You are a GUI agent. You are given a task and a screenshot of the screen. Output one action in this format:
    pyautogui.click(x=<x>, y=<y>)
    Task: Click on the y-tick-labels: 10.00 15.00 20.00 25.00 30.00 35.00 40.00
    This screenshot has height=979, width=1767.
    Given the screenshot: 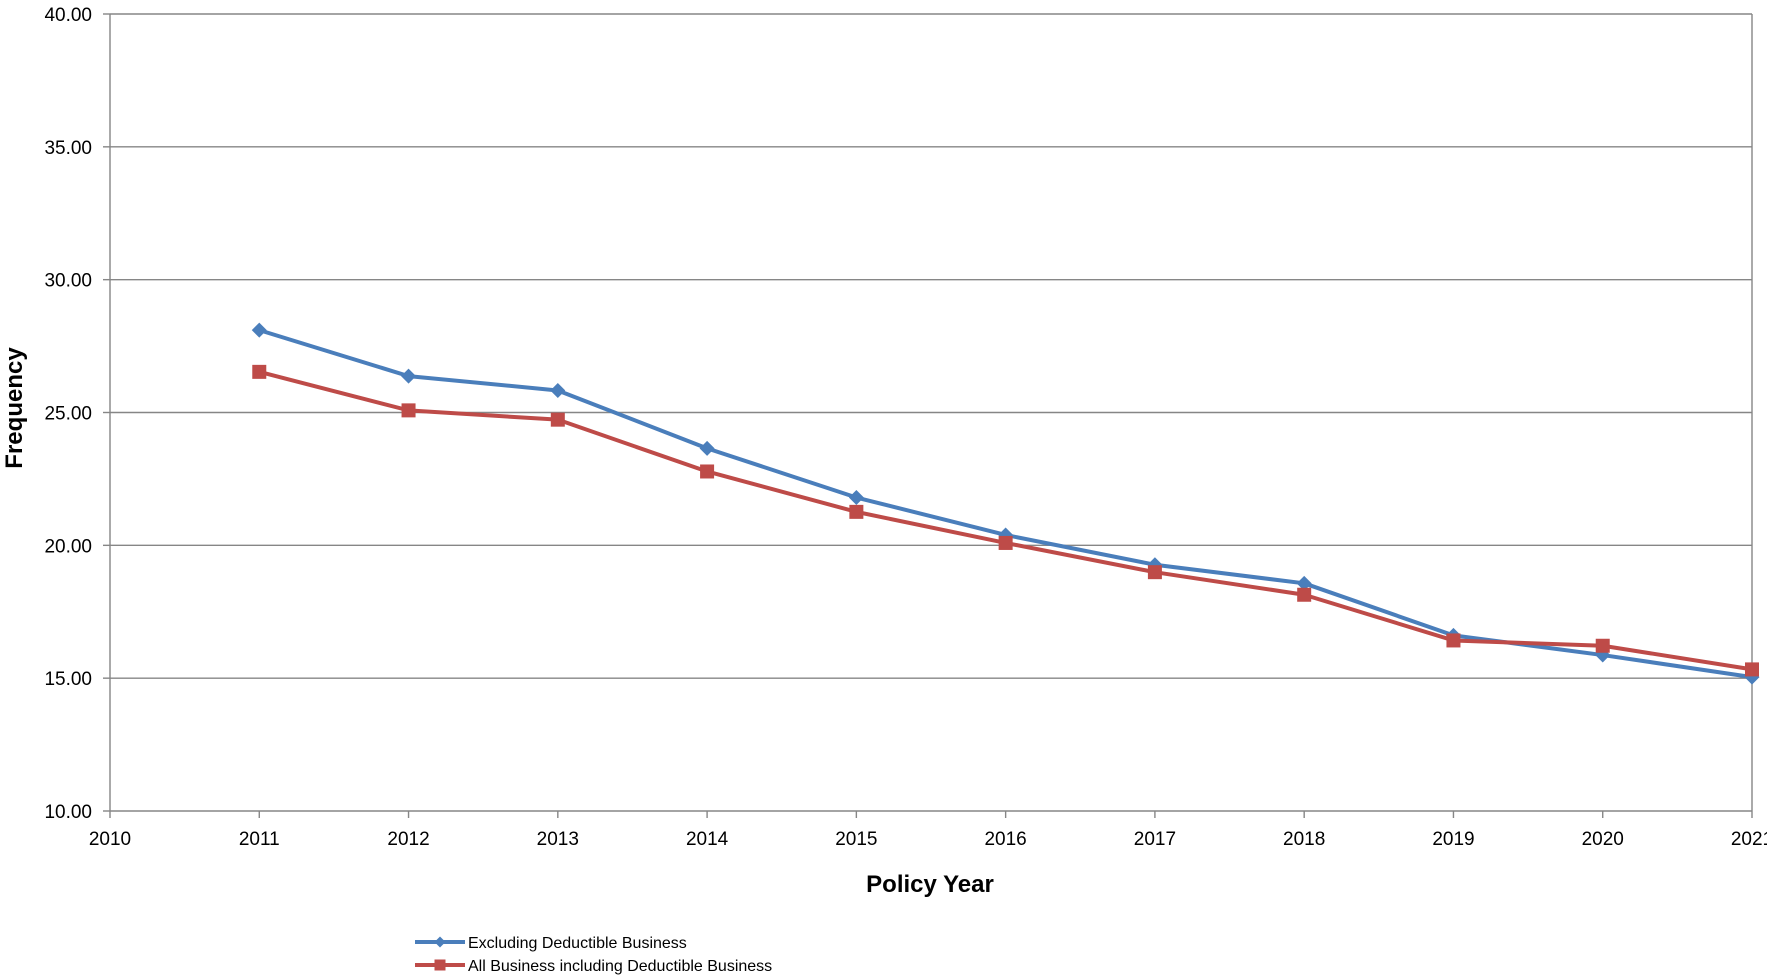 What is the action you would take?
    pyautogui.click(x=68, y=414)
    